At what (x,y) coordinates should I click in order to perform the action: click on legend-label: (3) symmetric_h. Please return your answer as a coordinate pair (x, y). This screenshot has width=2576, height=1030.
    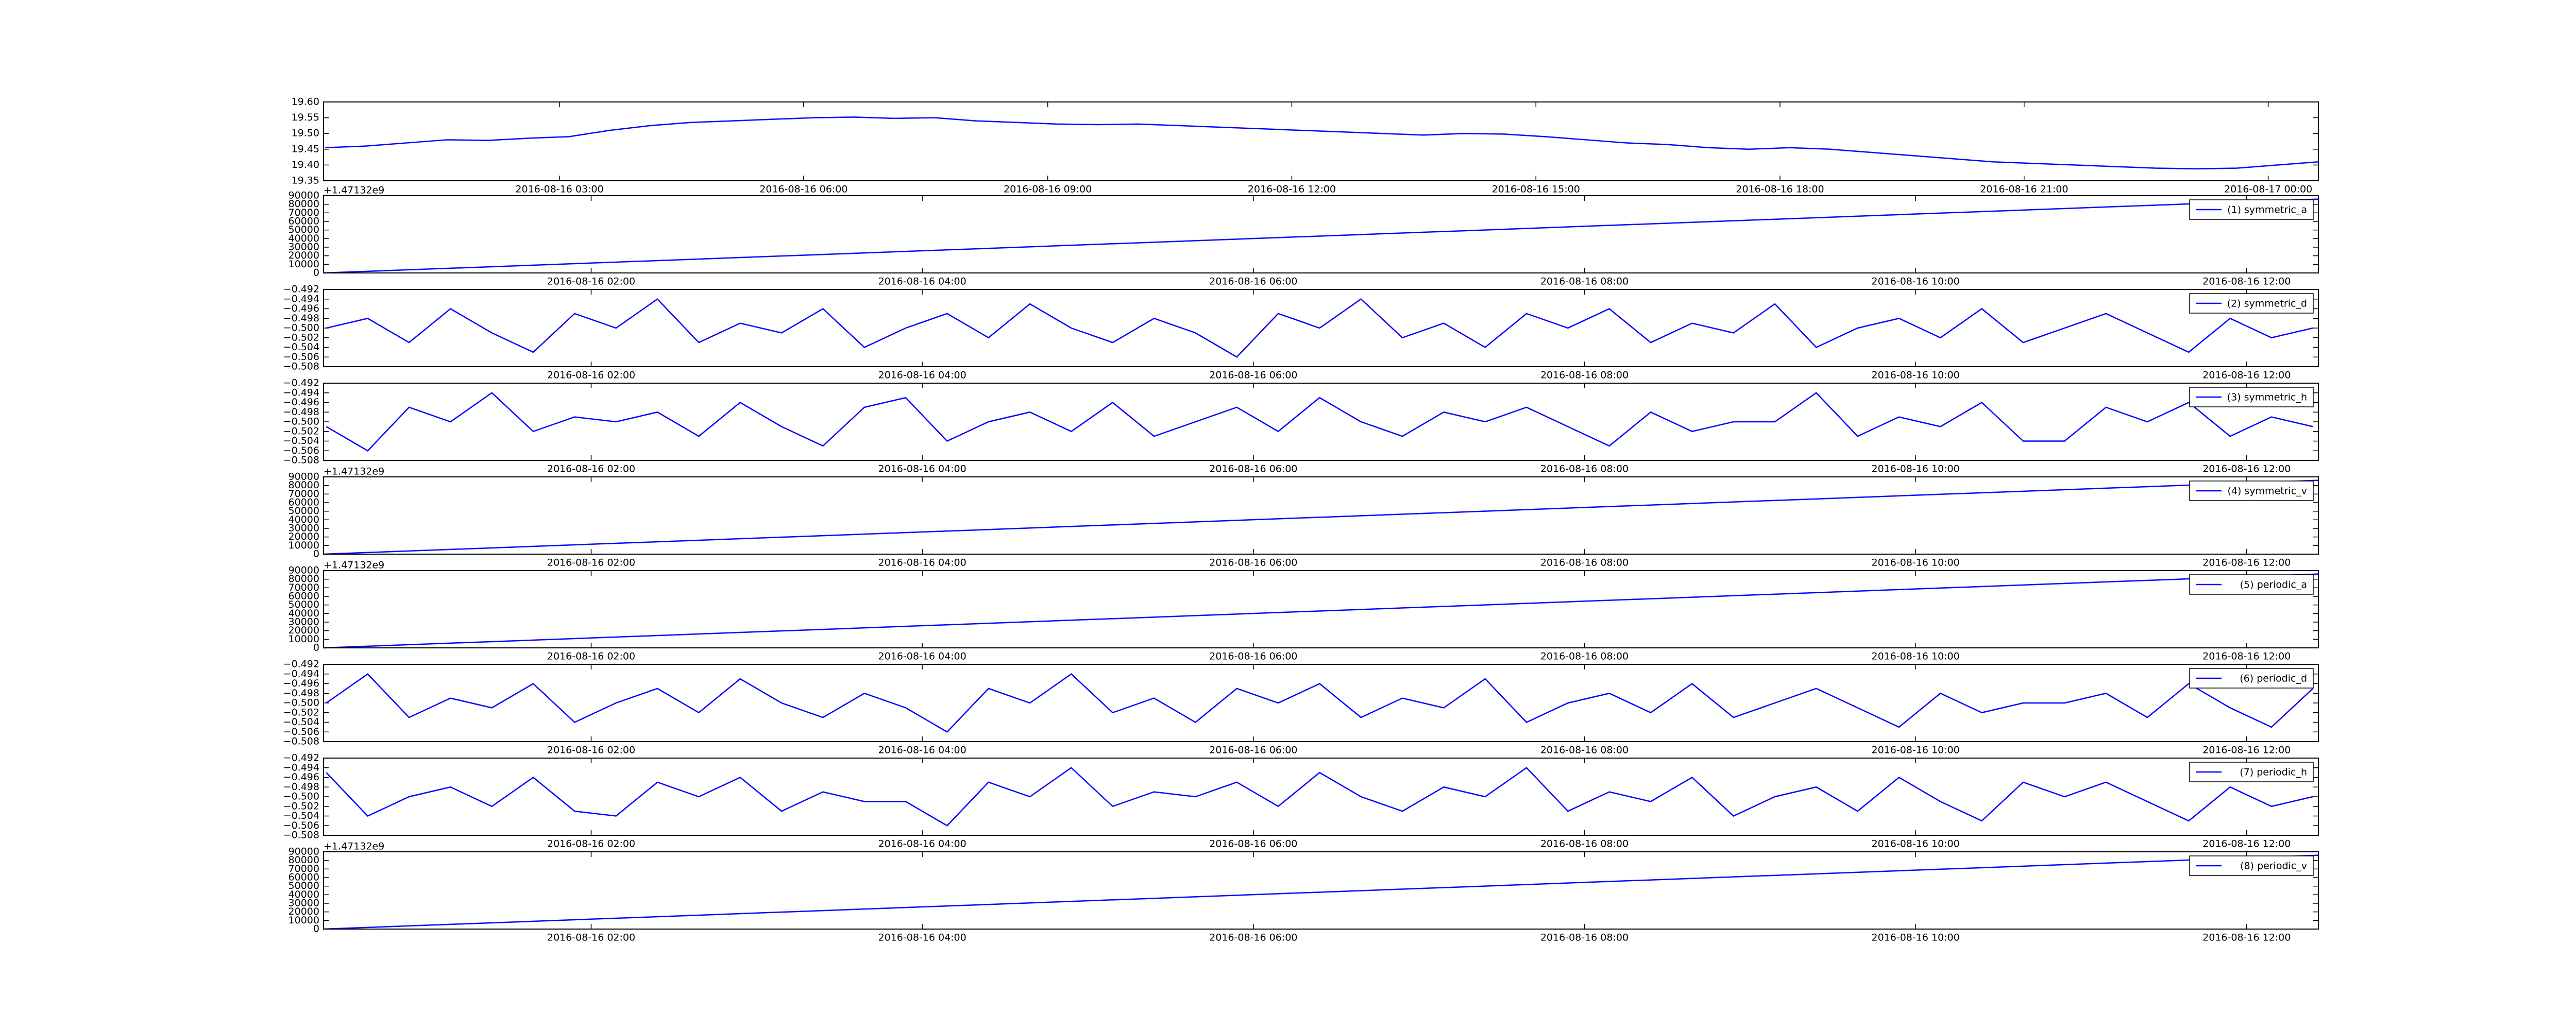
    Looking at the image, I should click on (2267, 398).